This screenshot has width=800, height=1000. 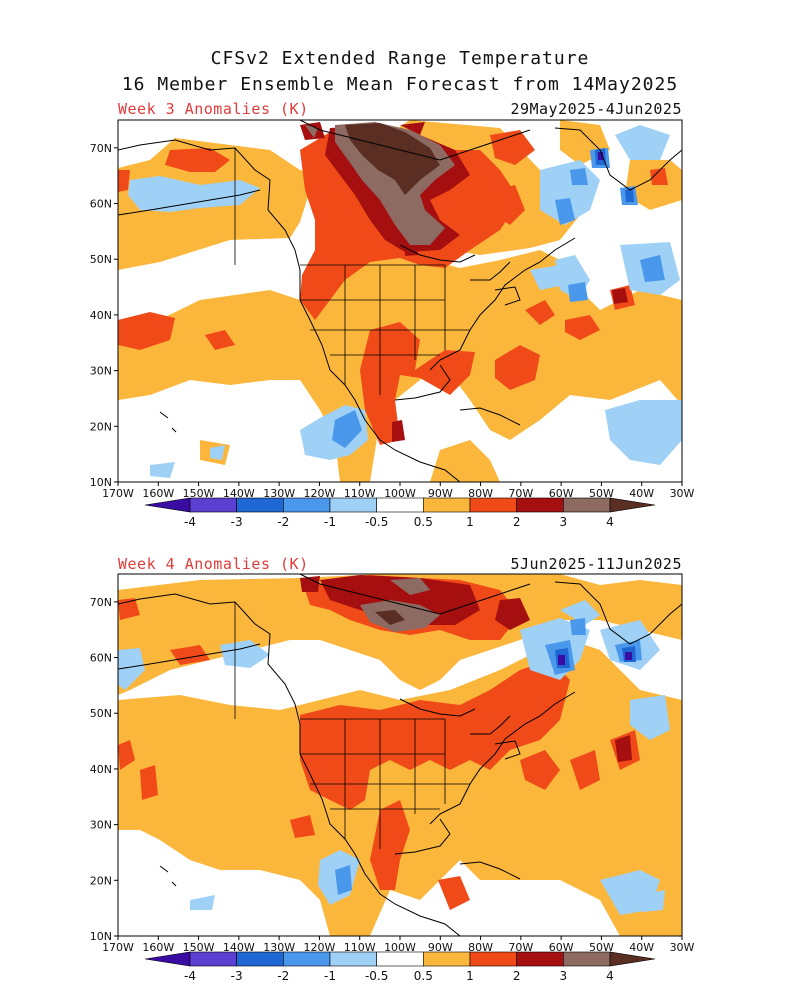 What do you see at coordinates (498, 298) in the screenshot?
I see `anomaly-cool-2-week3` at bounding box center [498, 298].